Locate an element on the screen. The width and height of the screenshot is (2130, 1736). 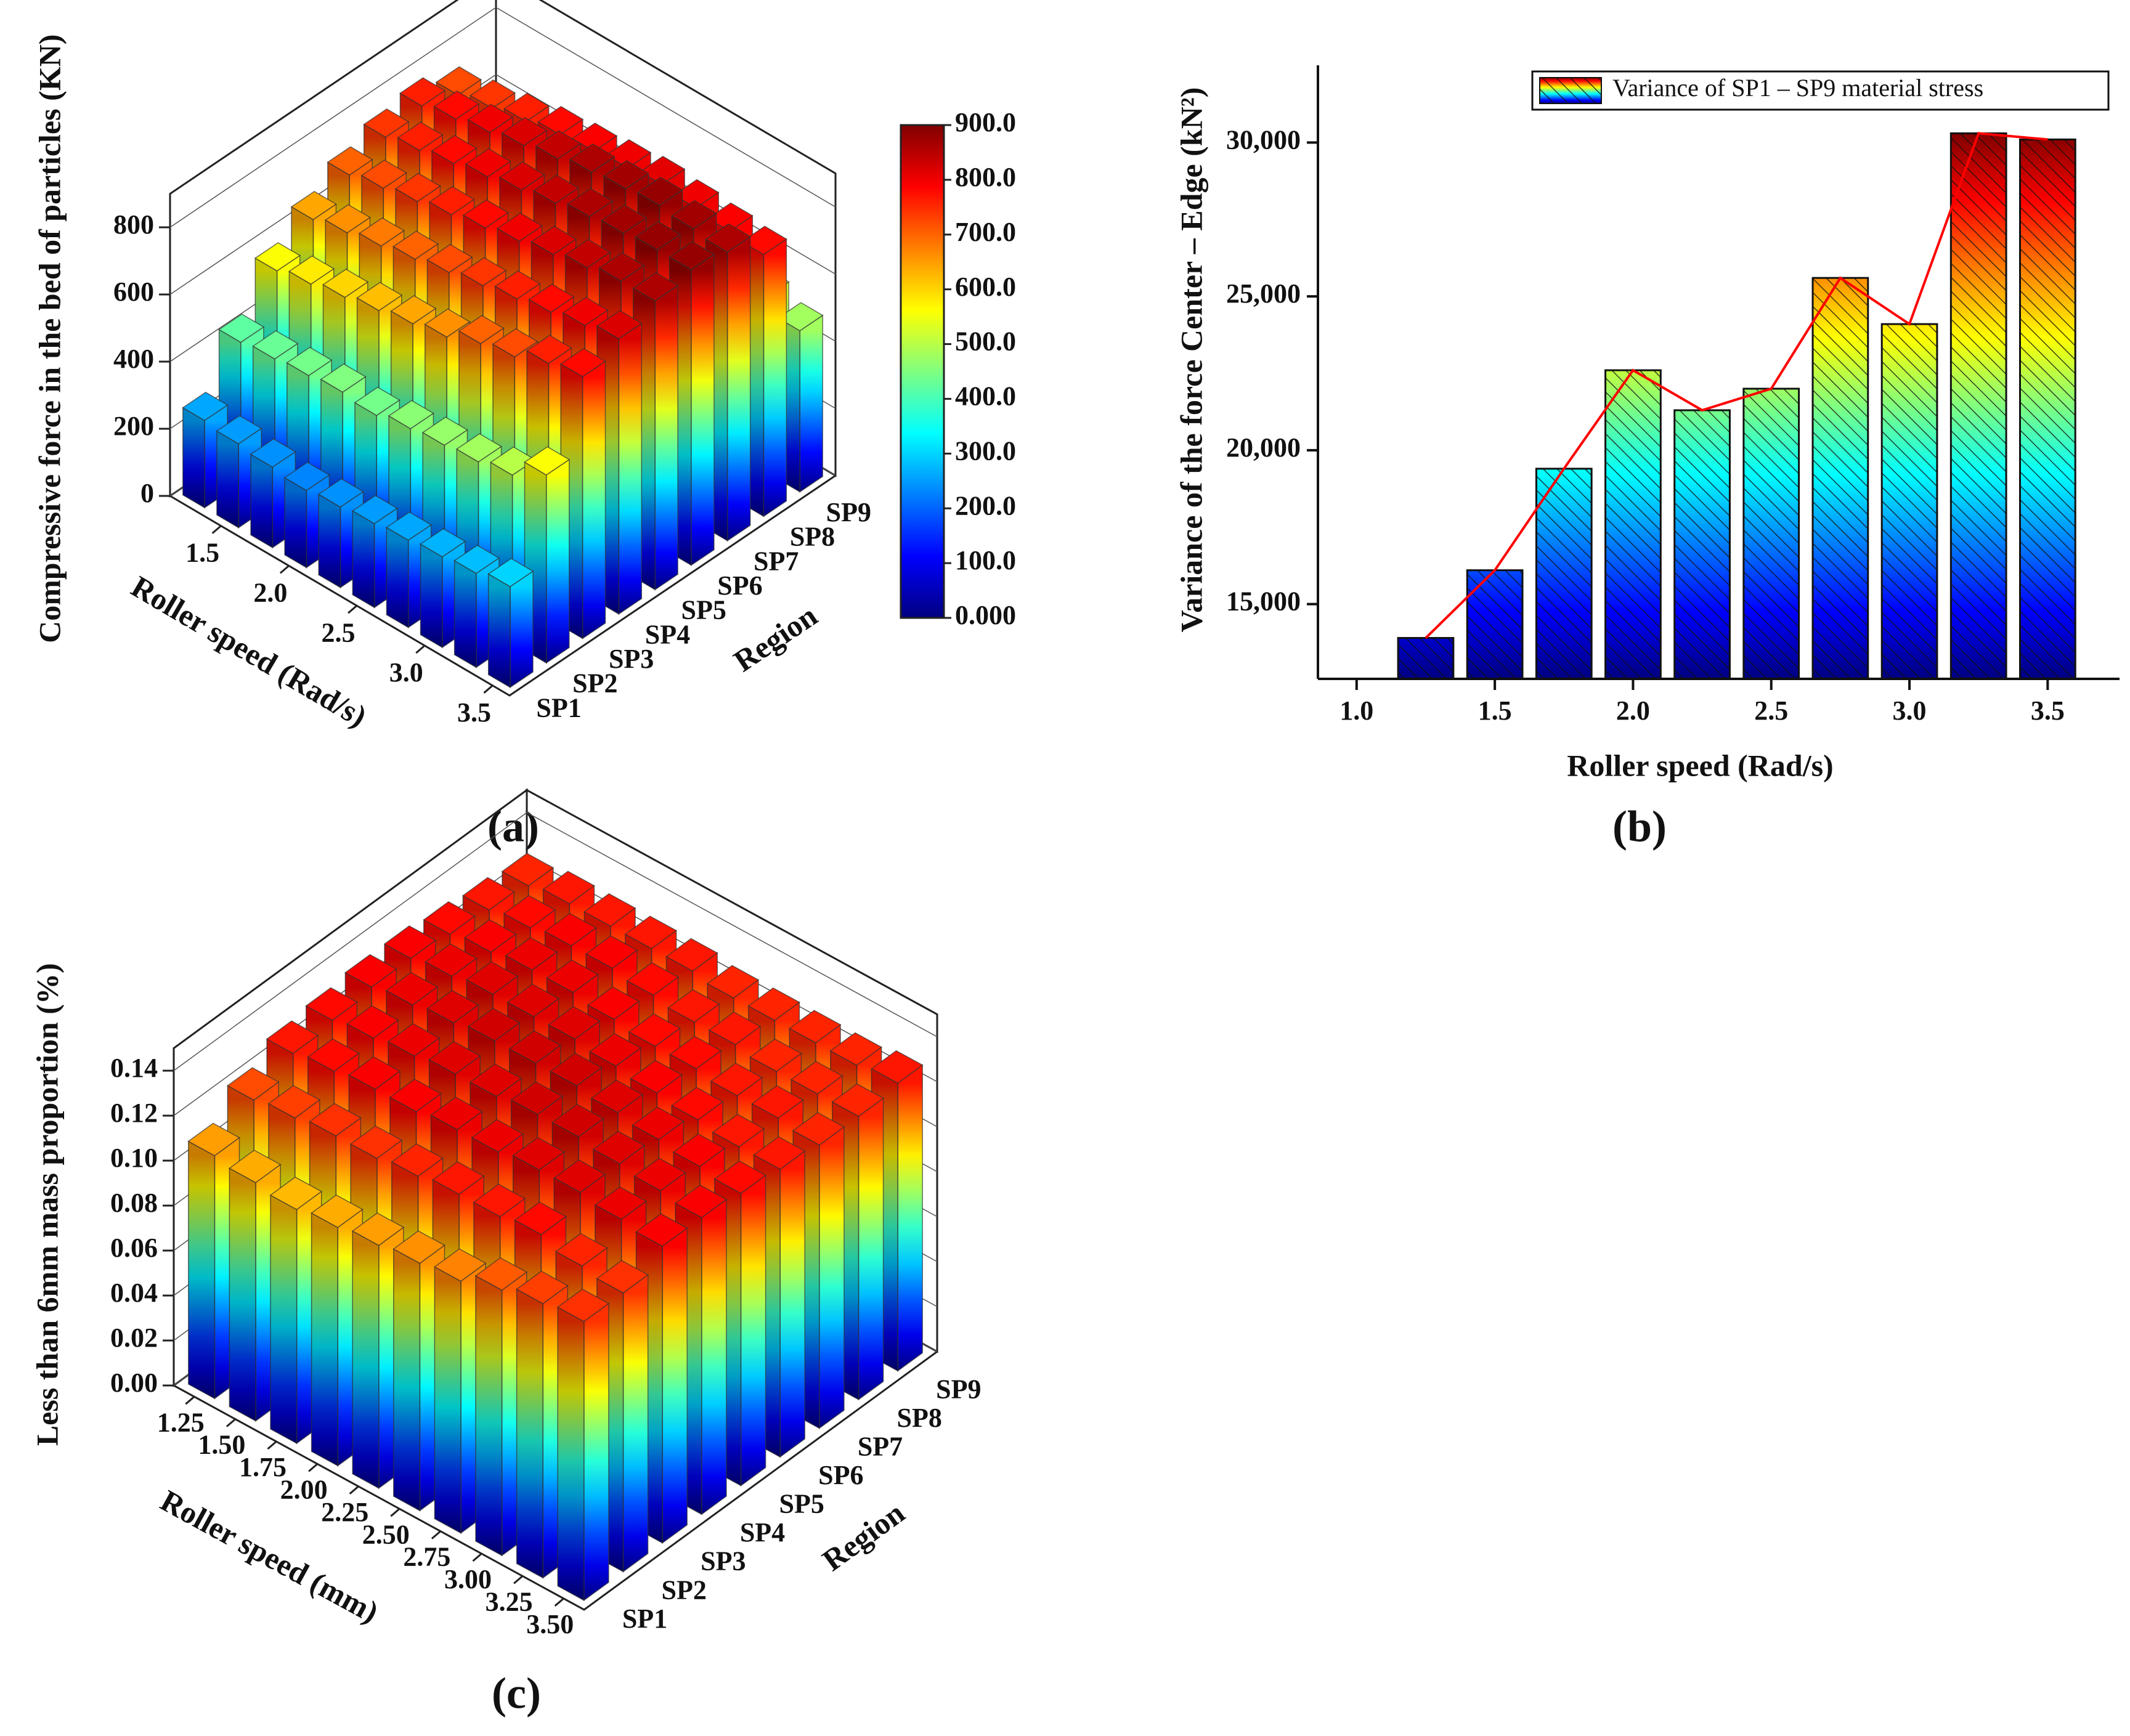
colorbar-tick-label: 900.0 is located at coordinates (985, 122).